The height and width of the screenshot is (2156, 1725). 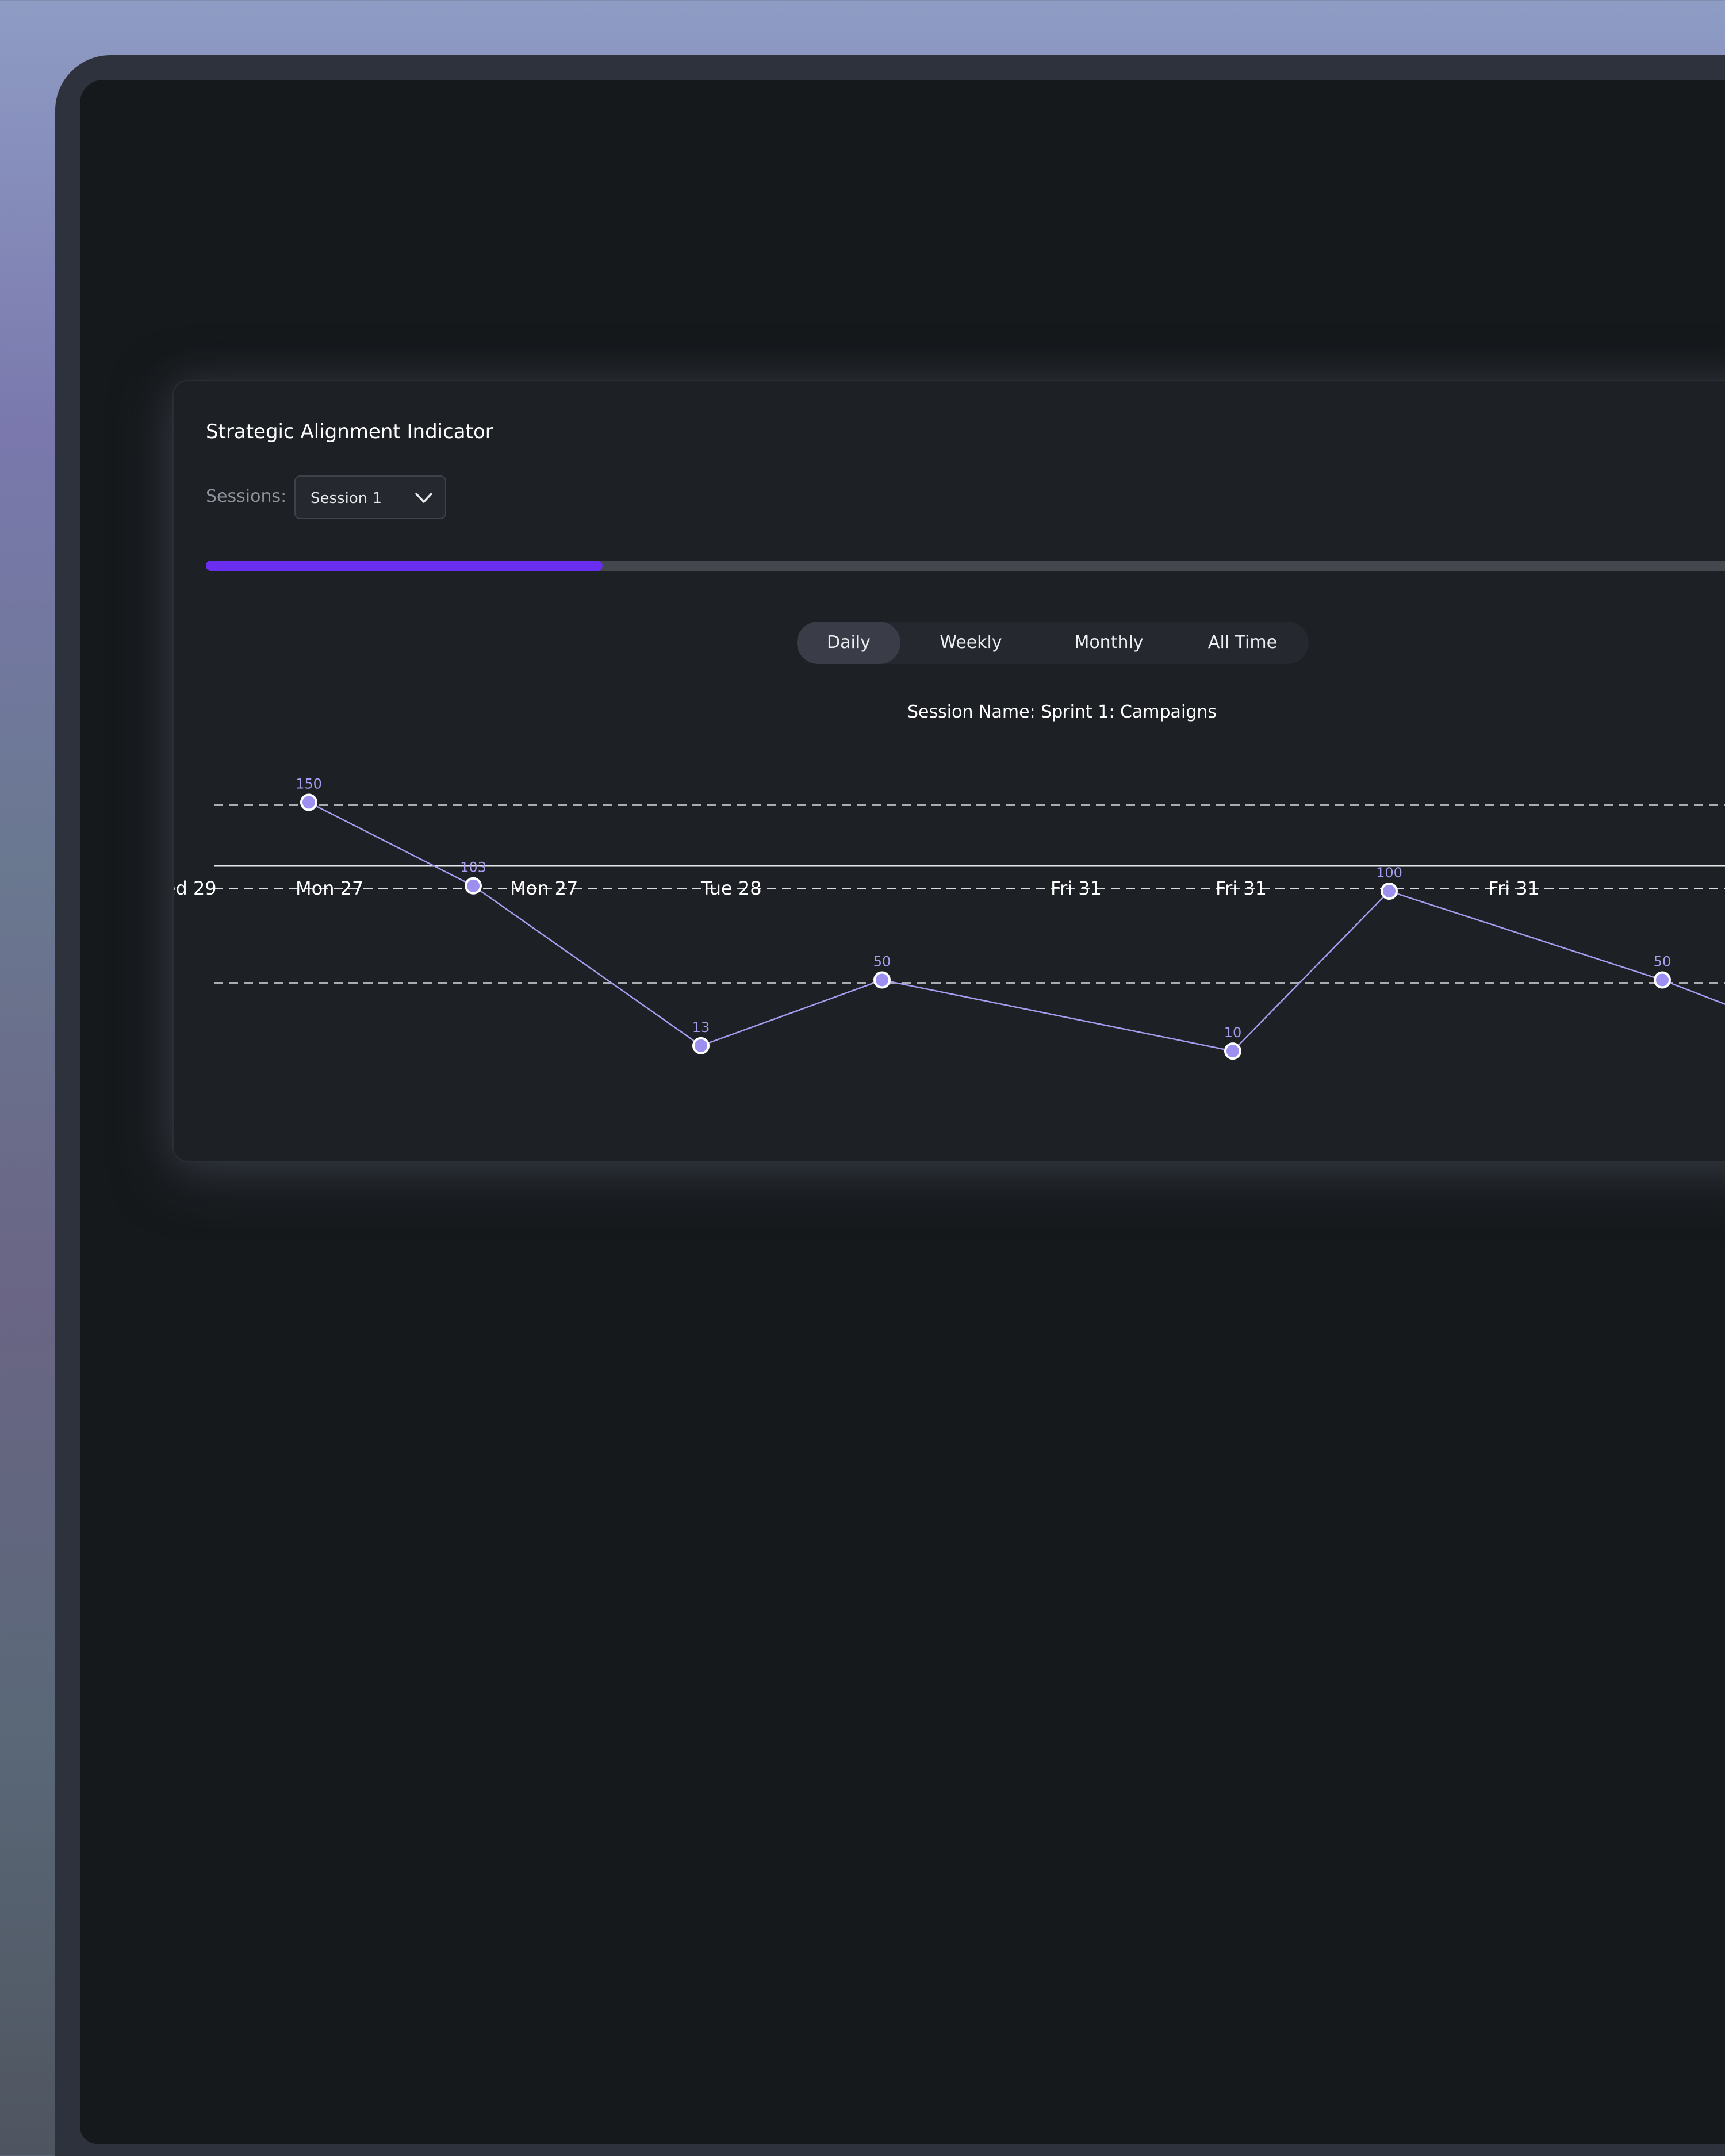 What do you see at coordinates (701, 1027) in the screenshot?
I see `data-label: 13` at bounding box center [701, 1027].